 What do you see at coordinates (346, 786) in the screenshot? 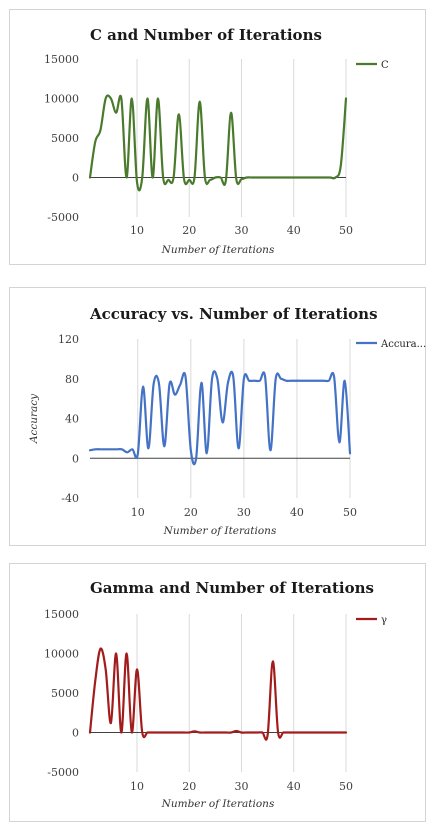
I see `chart-gamma-xtick-label: 50` at bounding box center [346, 786].